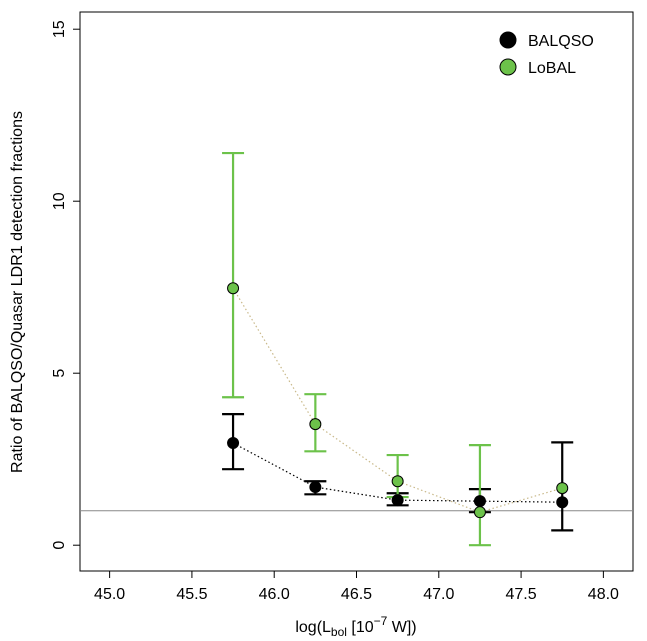 The image size is (647, 641). I want to click on legend-label: BALQSO, so click(561, 41).